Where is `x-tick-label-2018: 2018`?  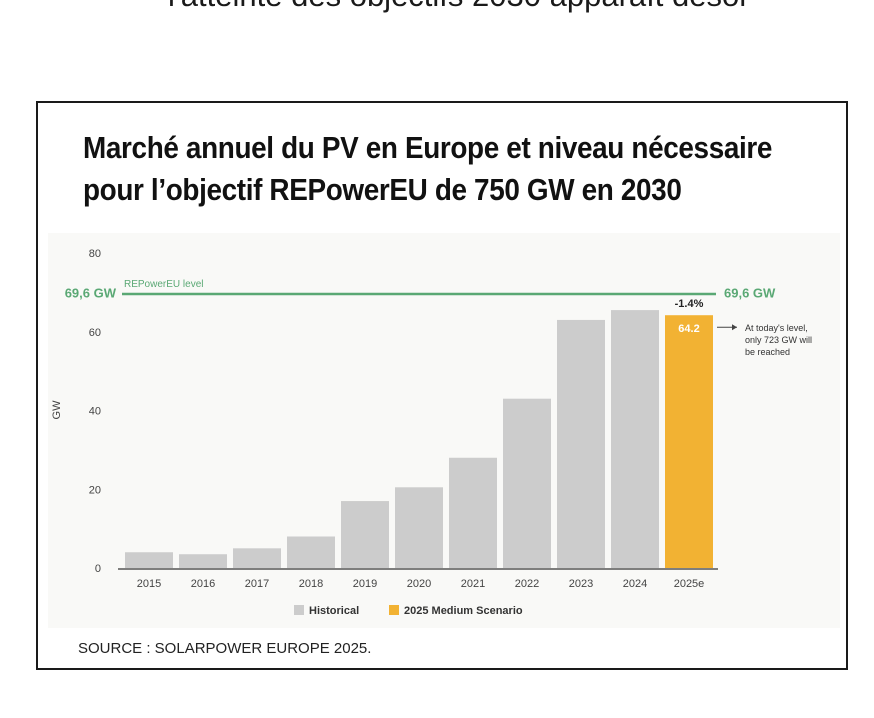 x-tick-label-2018: 2018 is located at coordinates (311, 584).